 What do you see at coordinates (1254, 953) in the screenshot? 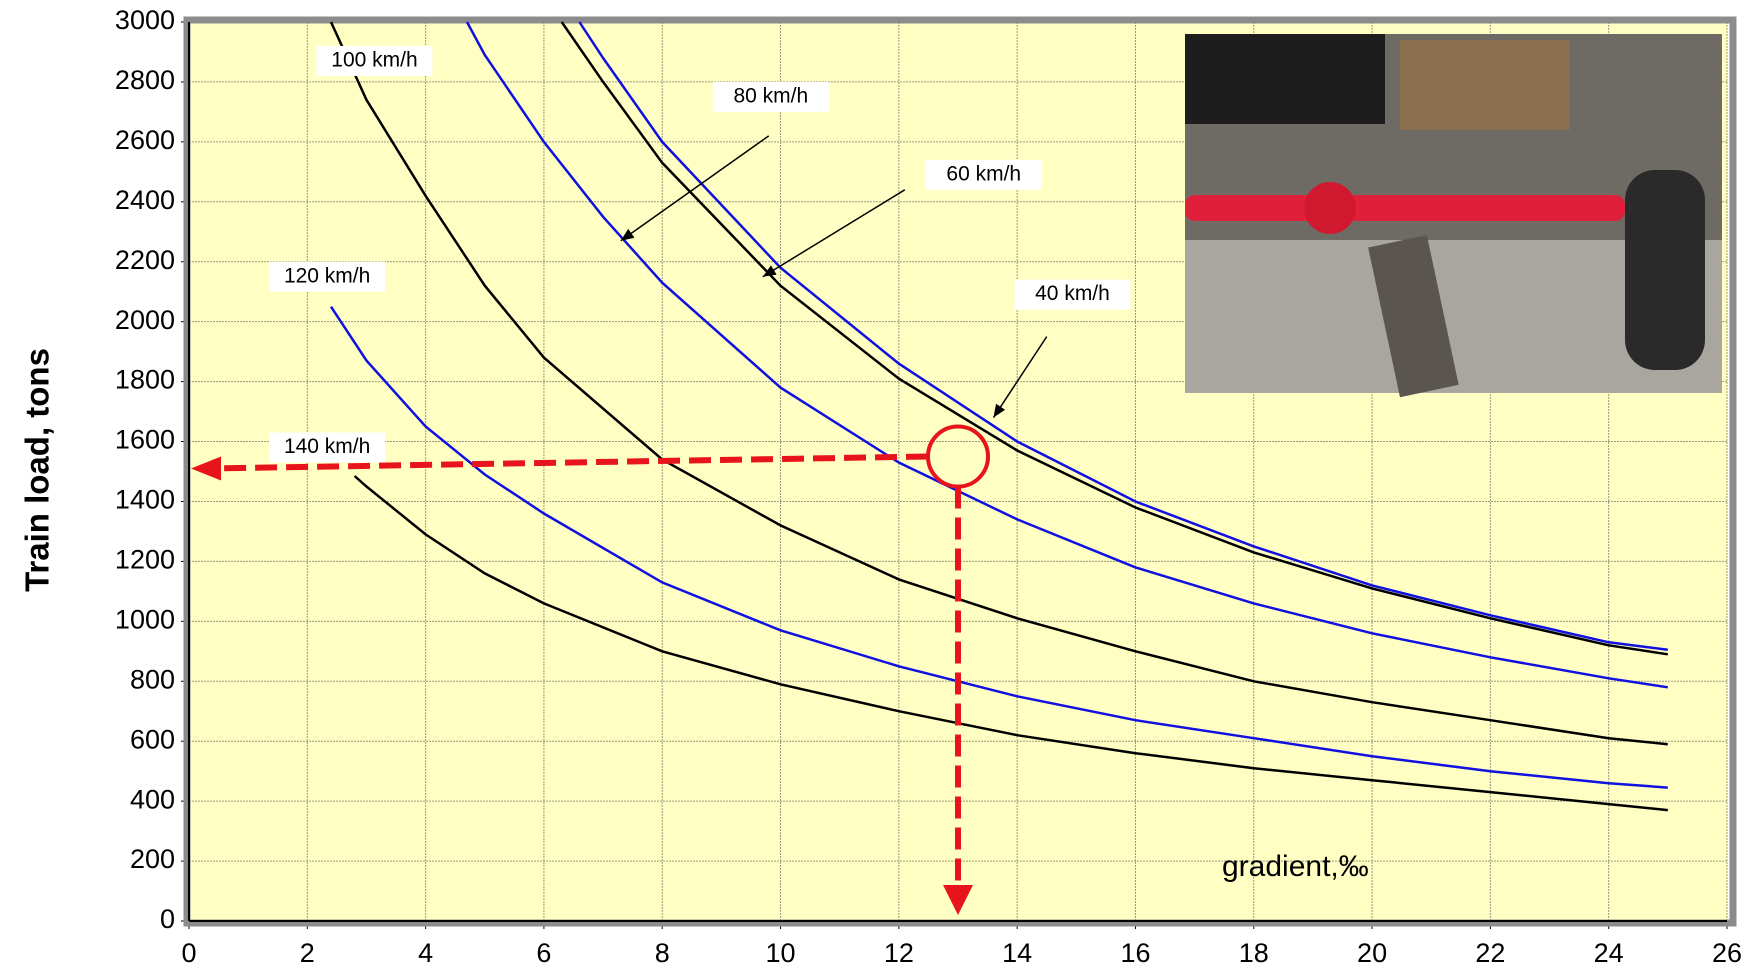
I see `x-tick-label: 18` at bounding box center [1254, 953].